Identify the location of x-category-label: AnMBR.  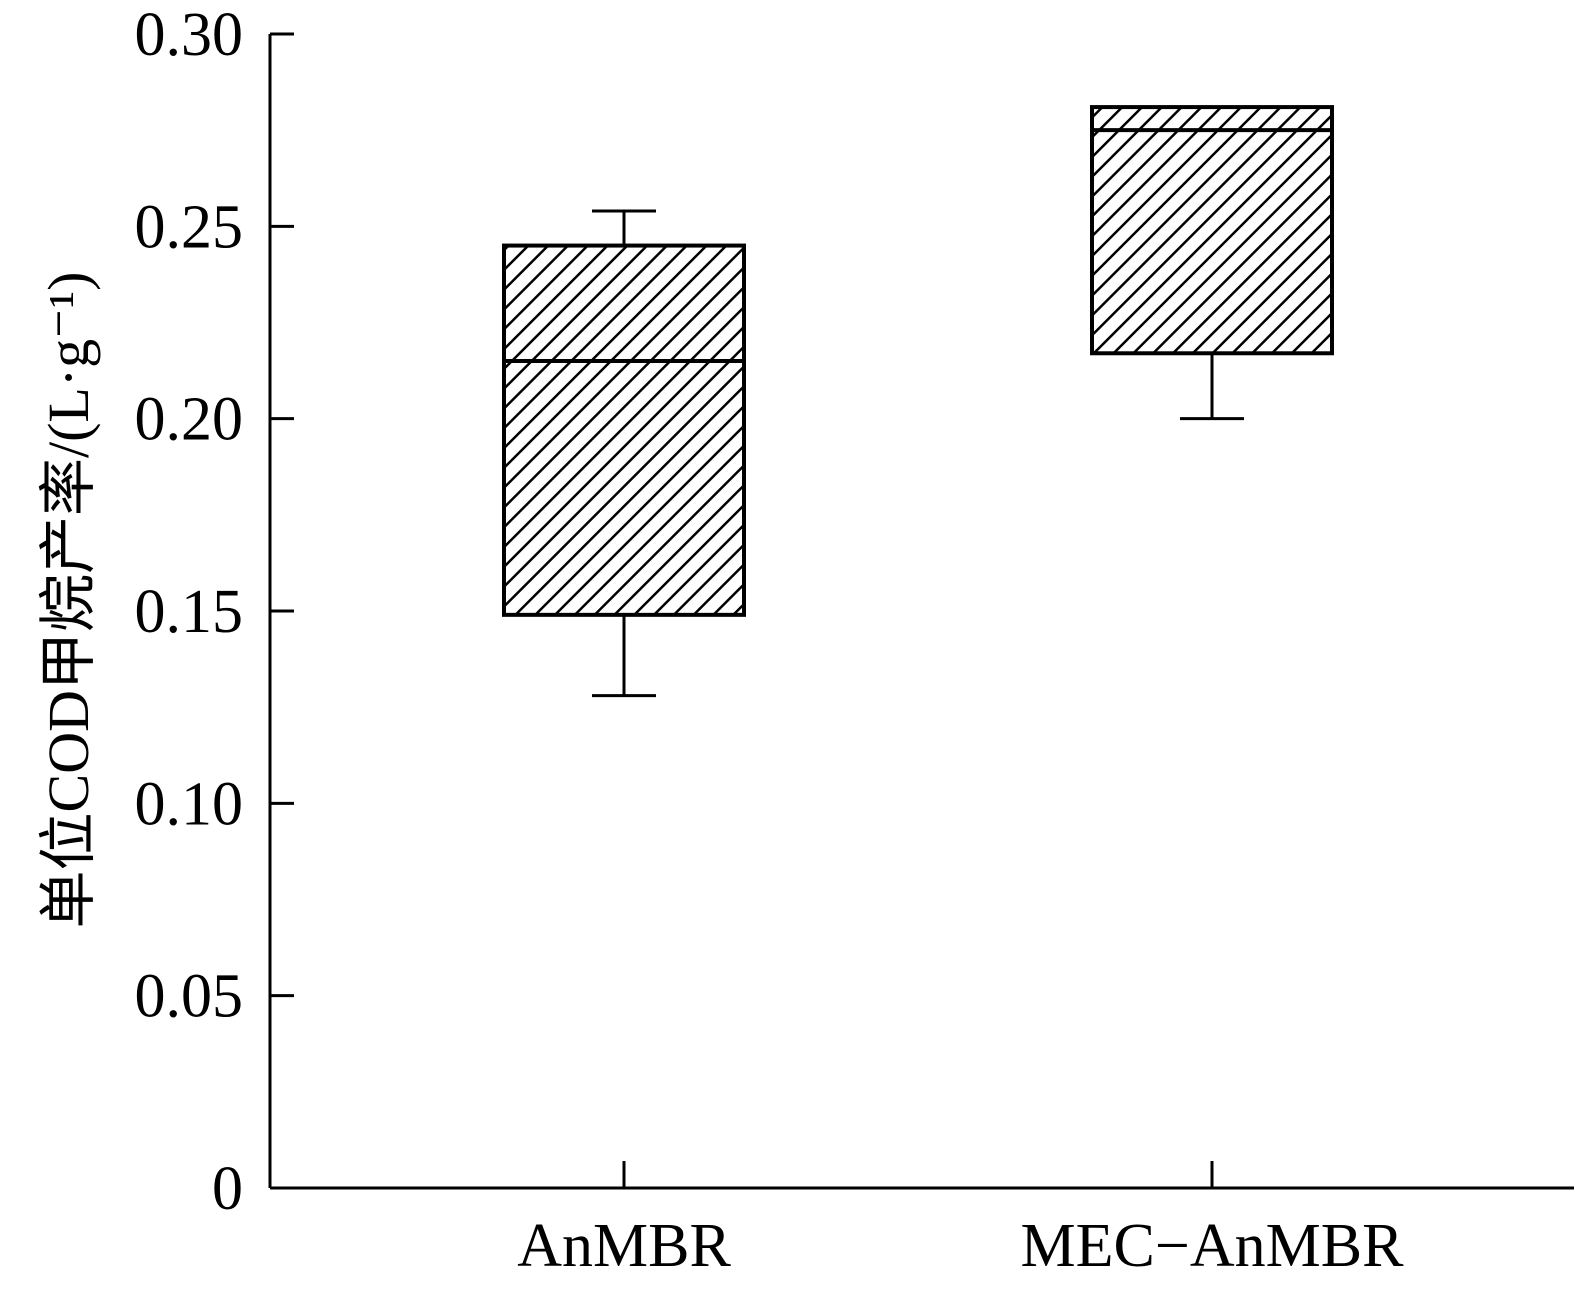
(624, 1246).